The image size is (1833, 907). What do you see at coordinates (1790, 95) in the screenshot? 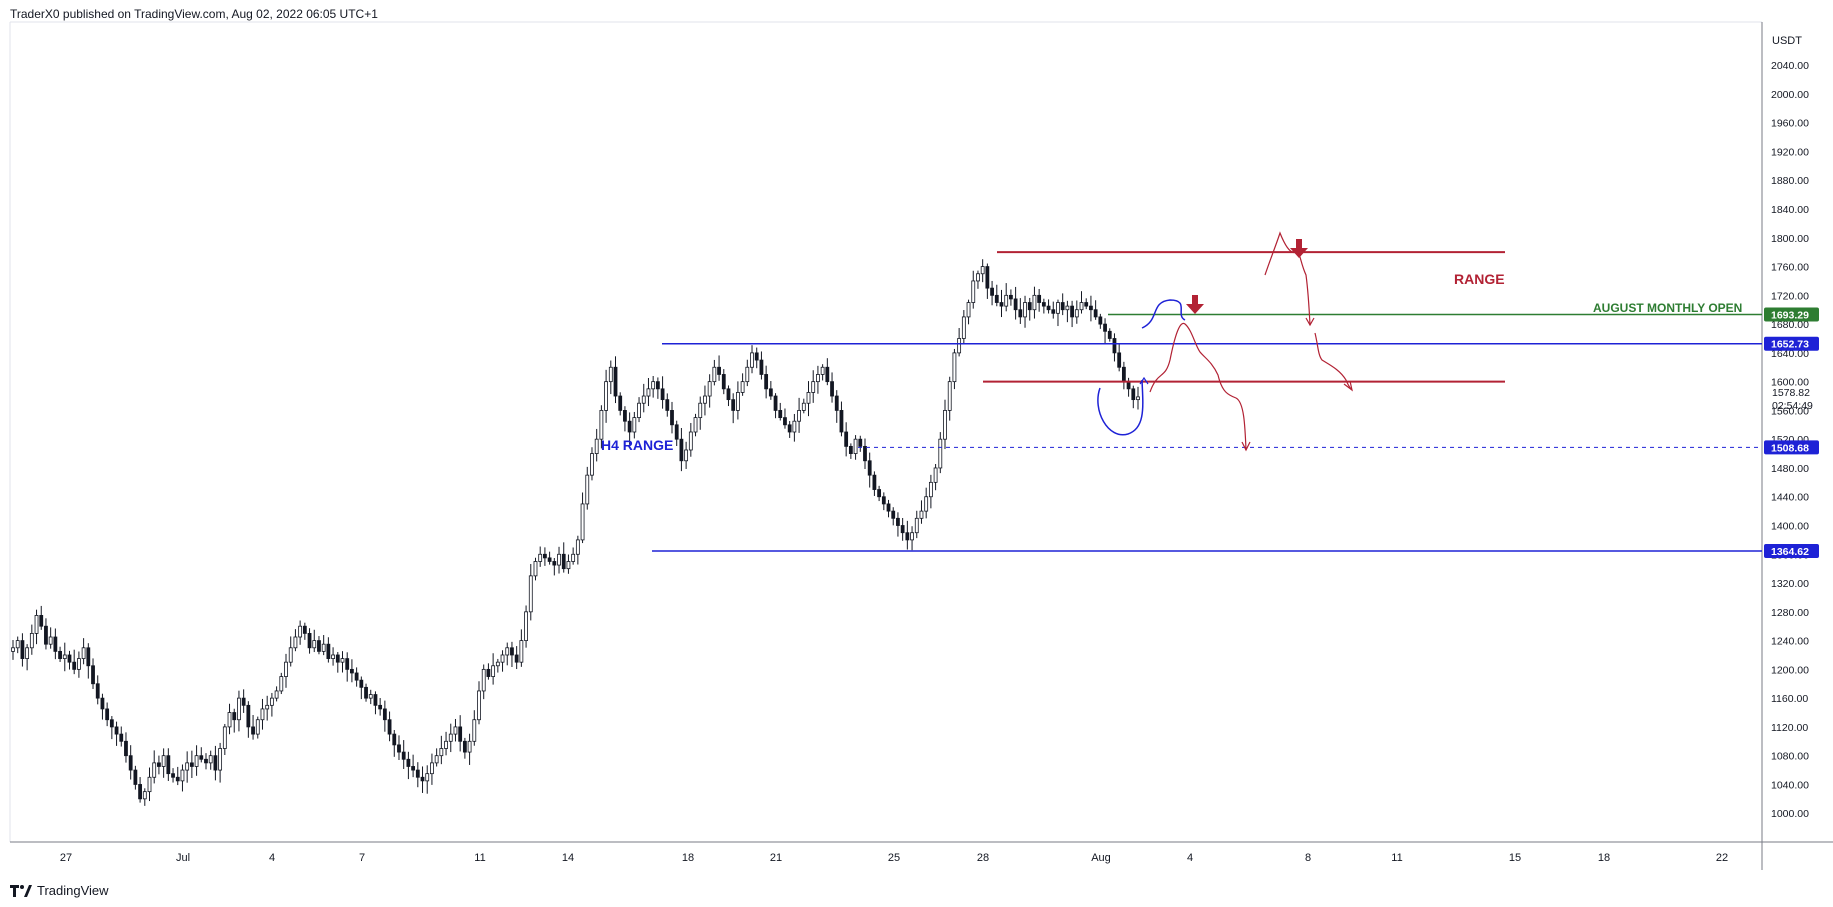
I see `y-tick-label: 2000.00` at bounding box center [1790, 95].